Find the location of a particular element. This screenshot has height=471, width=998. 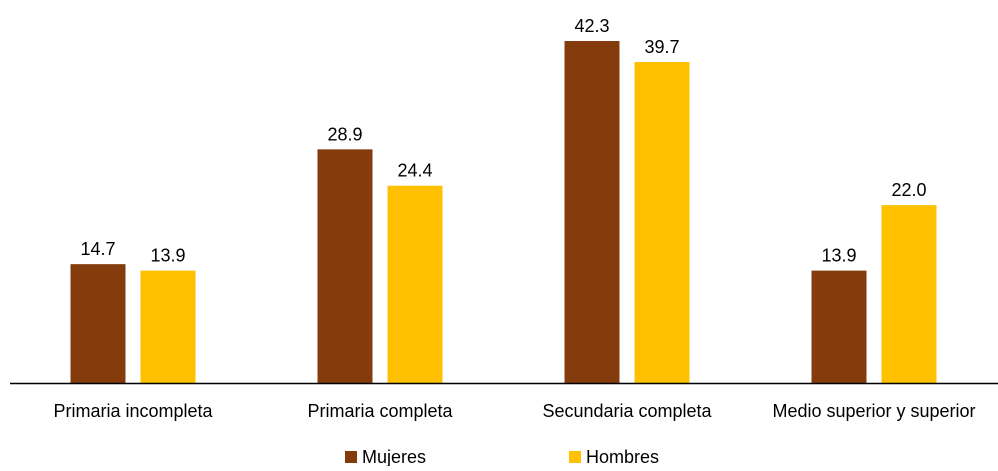

bar-mujeres-secundaria-completa is located at coordinates (592, 212).